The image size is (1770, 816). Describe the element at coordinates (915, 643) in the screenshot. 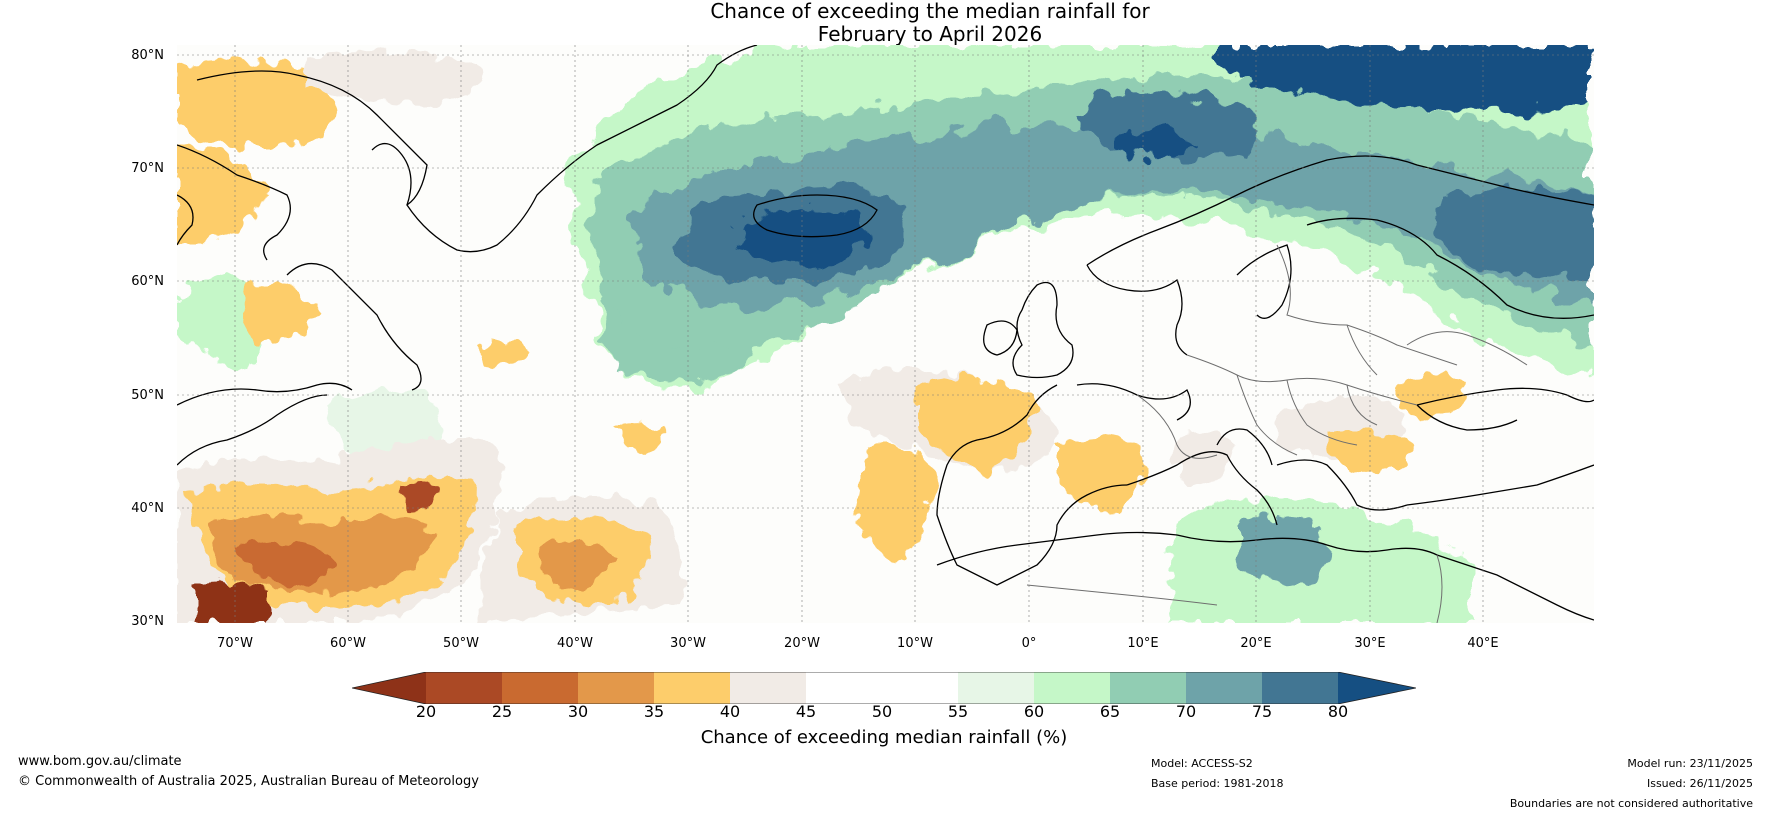

I see `lon-label-10w: 10°W` at that location.